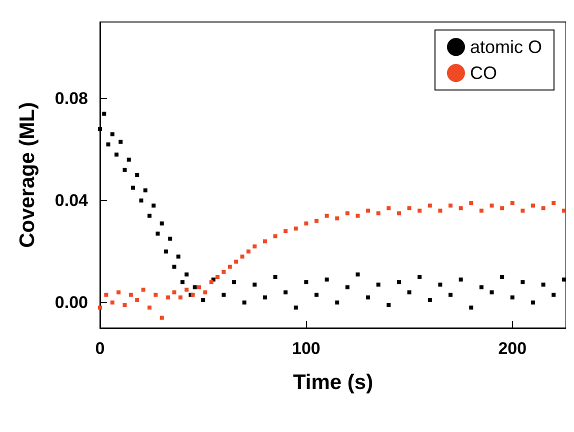 This screenshot has height=432, width=574. What do you see at coordinates (483, 73) in the screenshot?
I see `legend-label: CO` at bounding box center [483, 73].